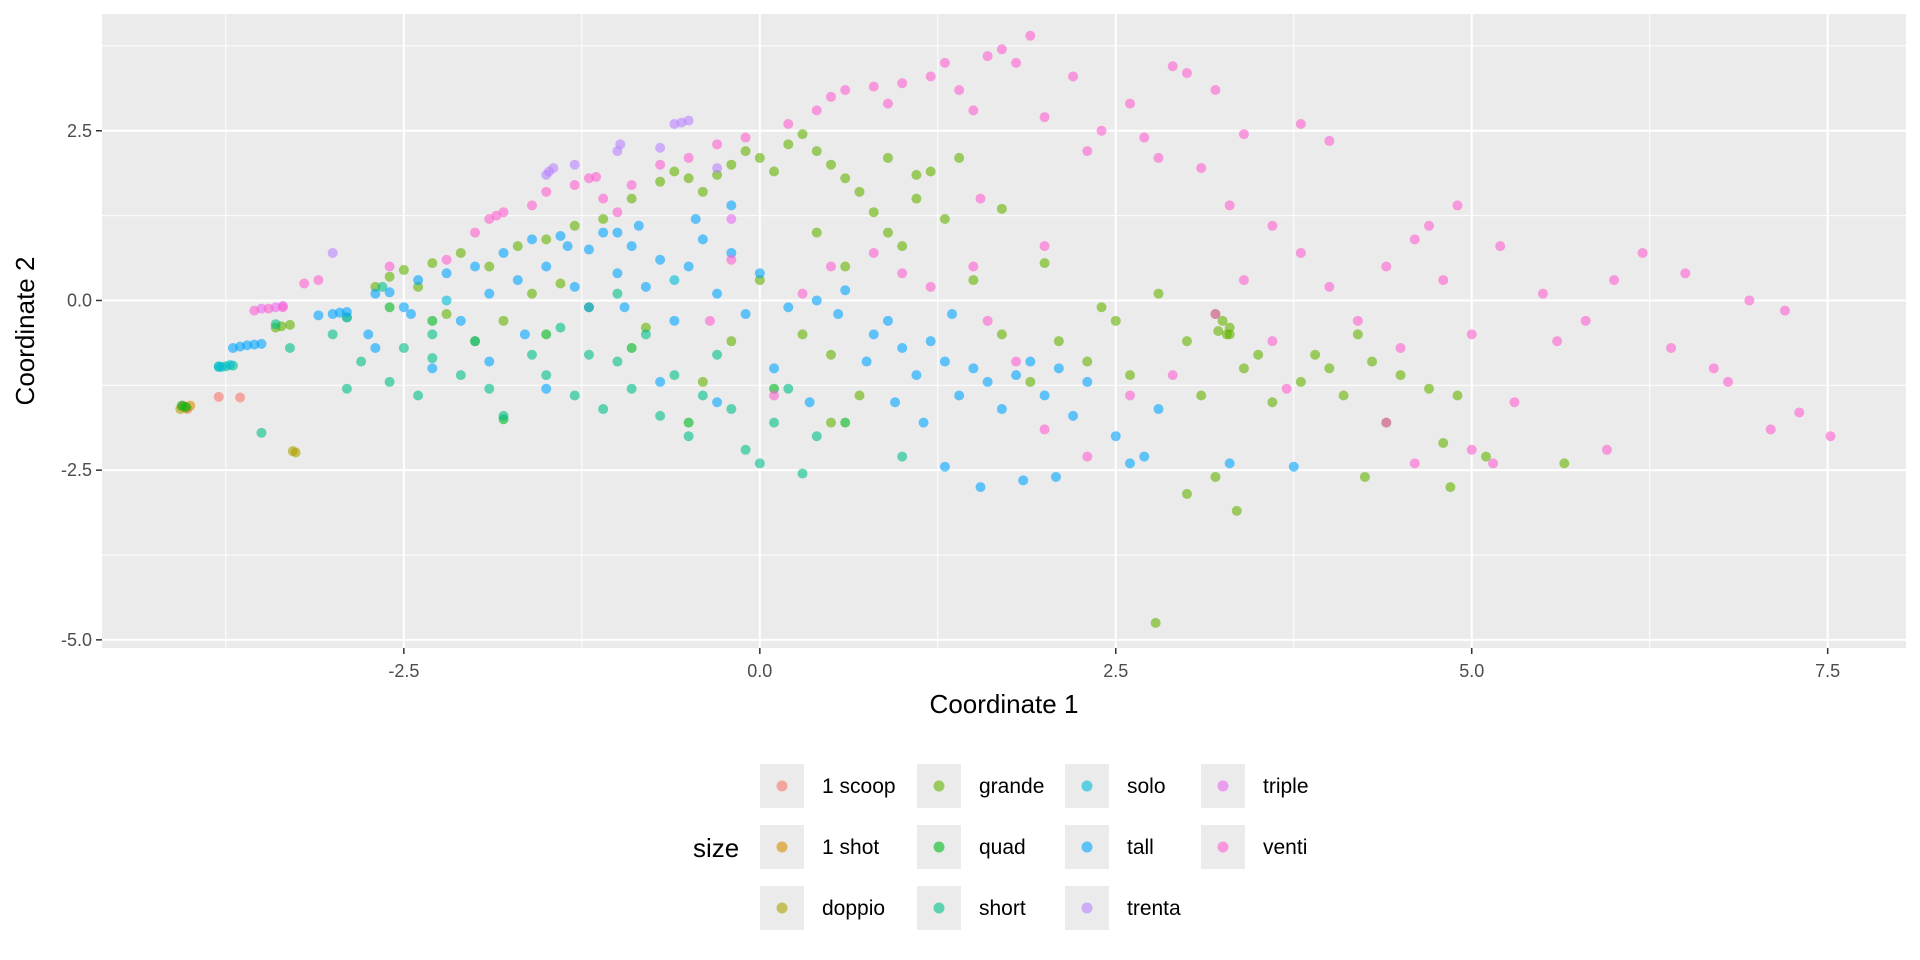  Describe the element at coordinates (1286, 786) in the screenshot. I see `legend-label: triple` at that location.